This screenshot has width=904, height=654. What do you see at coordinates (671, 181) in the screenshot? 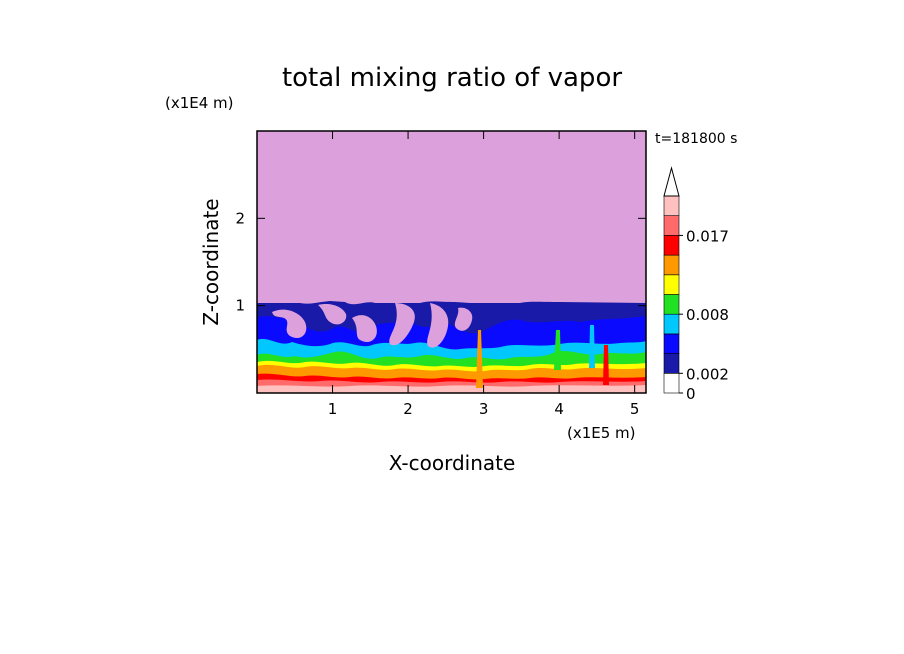
I see `colorbar-extend-arrow` at bounding box center [671, 181].